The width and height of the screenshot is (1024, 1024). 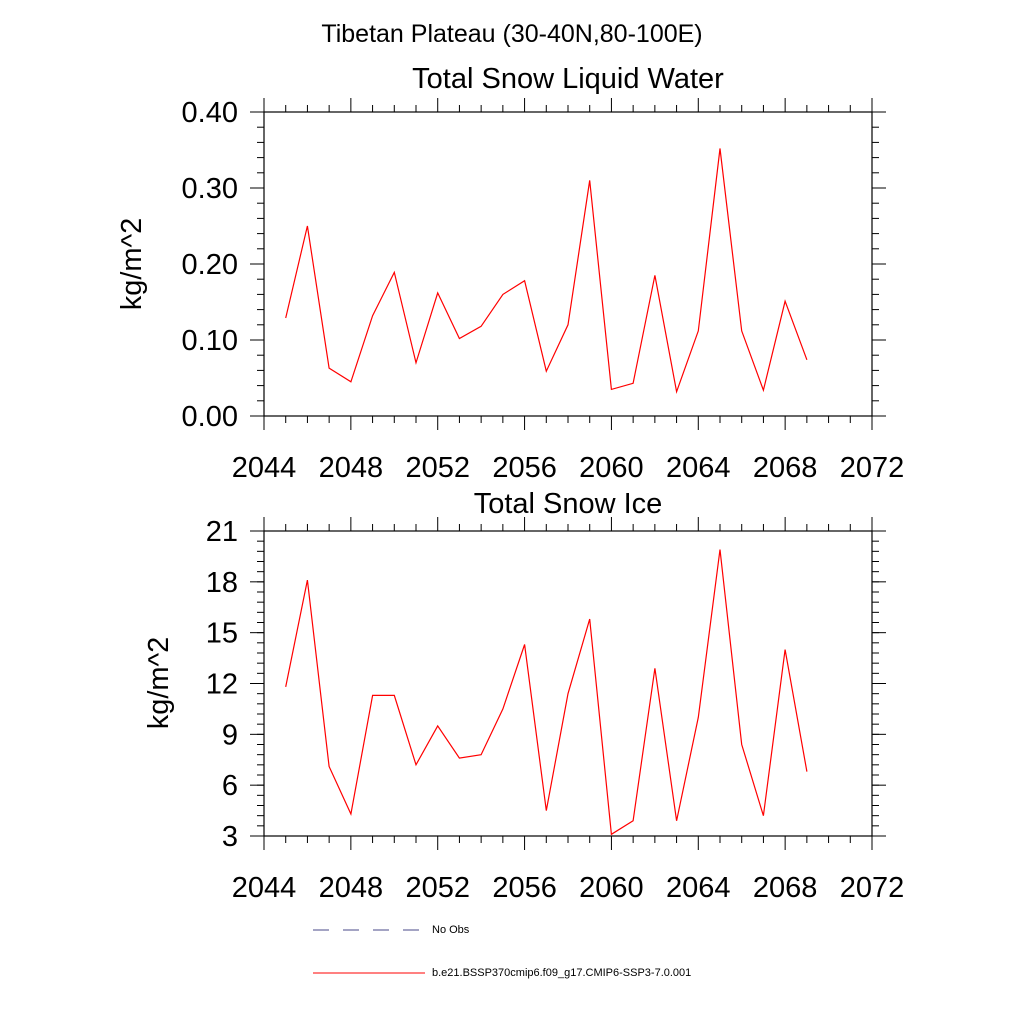 What do you see at coordinates (222, 634) in the screenshot?
I see `y-tick-label: 15` at bounding box center [222, 634].